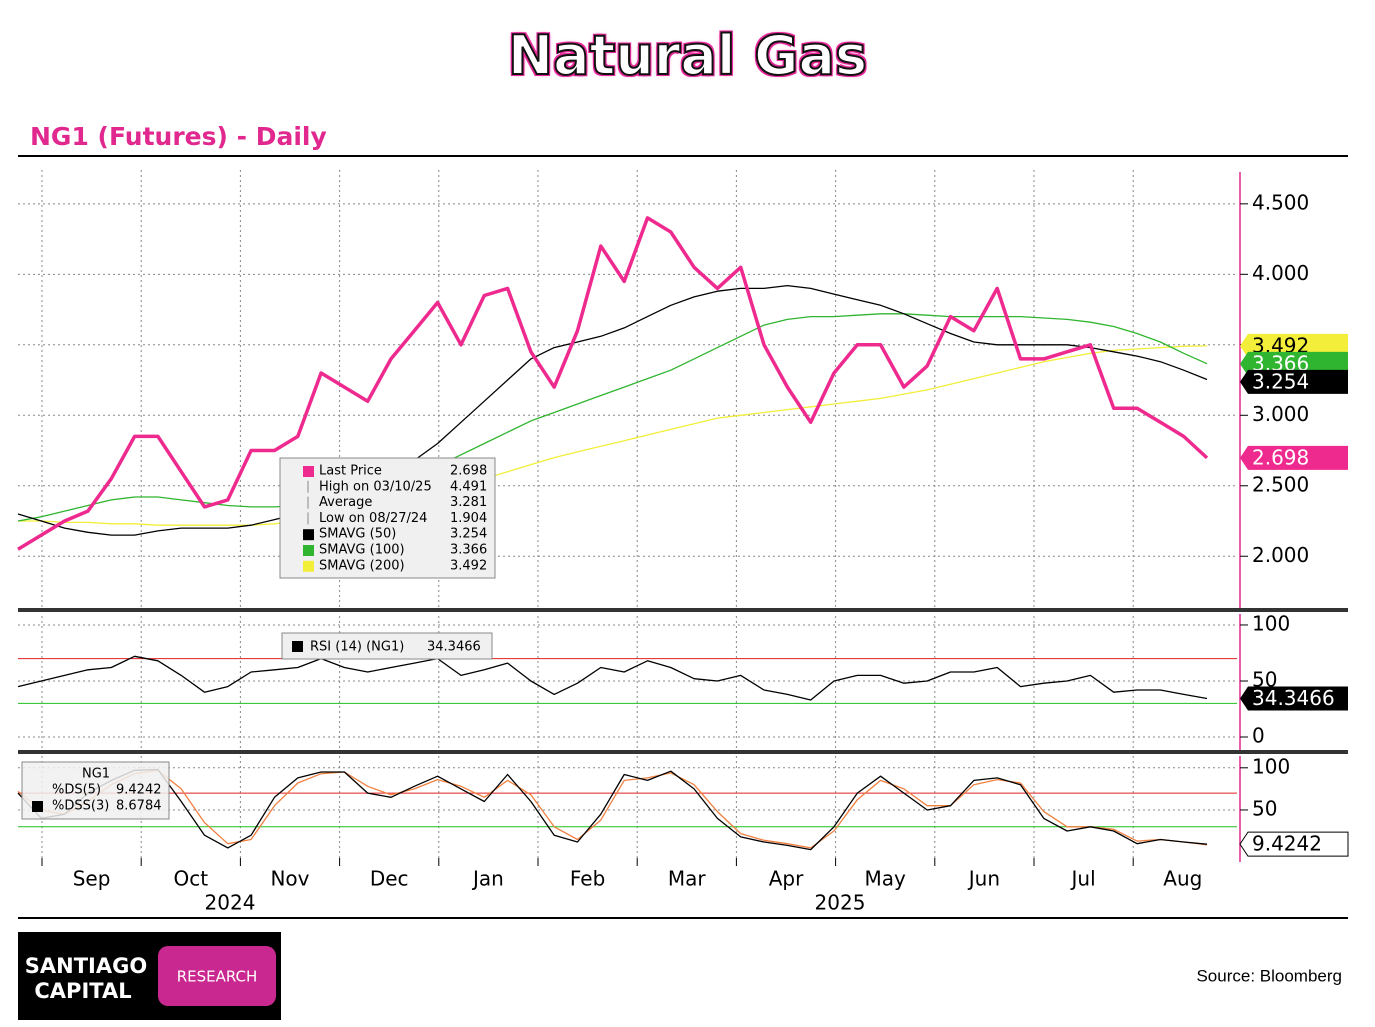 This screenshot has width=1375, height=1027. What do you see at coordinates (1287, 844) in the screenshot?
I see `value-tag-label: 9.4242` at bounding box center [1287, 844].